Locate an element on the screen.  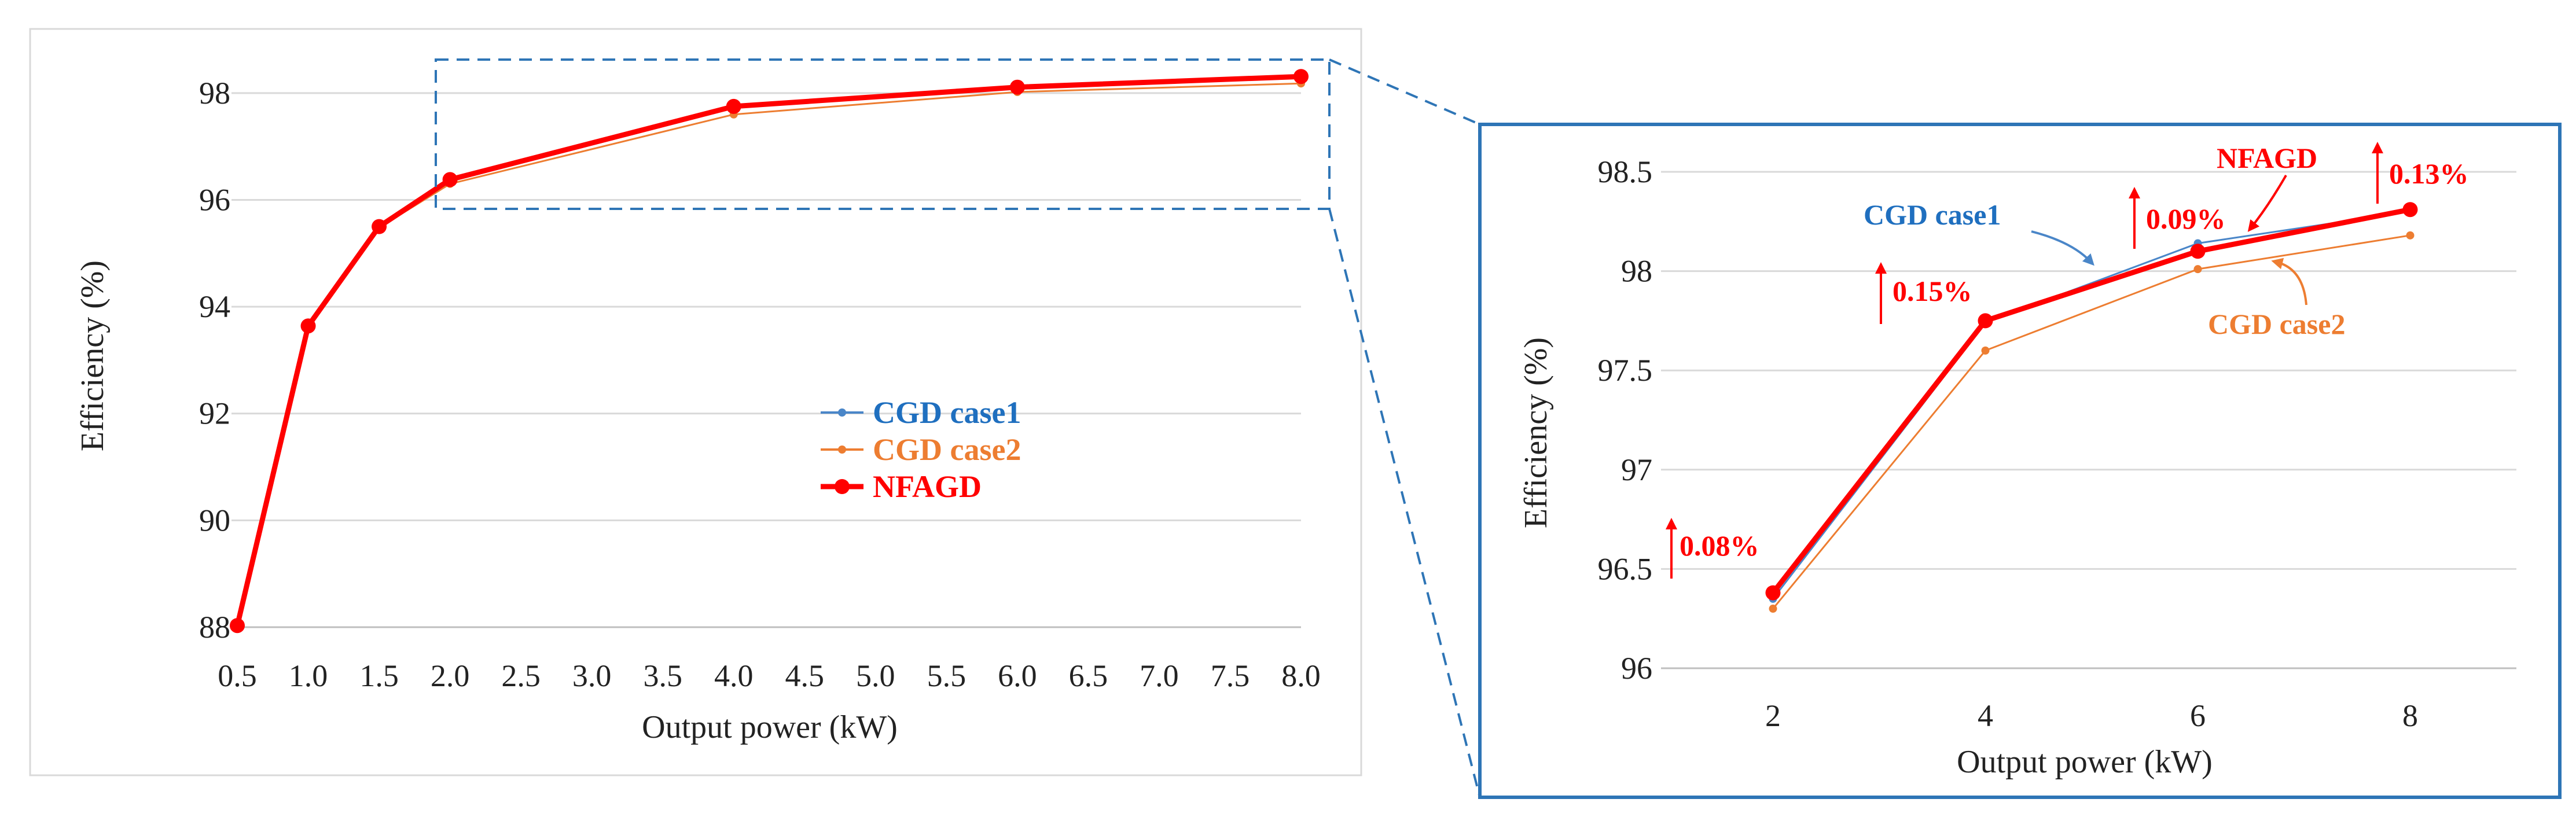
annotation-text-0p08: 0.08% is located at coordinates (1720, 545).